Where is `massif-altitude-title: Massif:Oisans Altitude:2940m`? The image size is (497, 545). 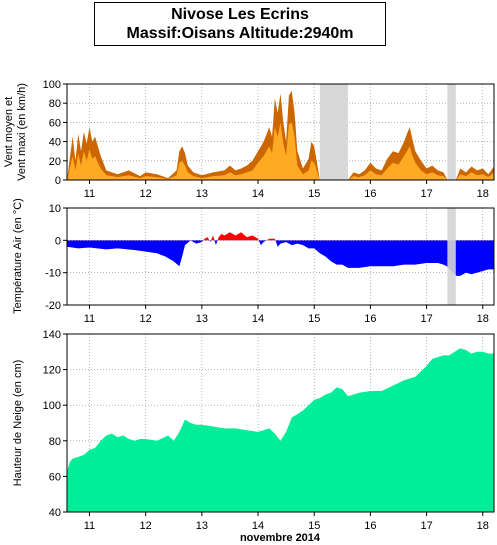 massif-altitude-title: Massif:Oisans Altitude:2940m is located at coordinates (240, 33).